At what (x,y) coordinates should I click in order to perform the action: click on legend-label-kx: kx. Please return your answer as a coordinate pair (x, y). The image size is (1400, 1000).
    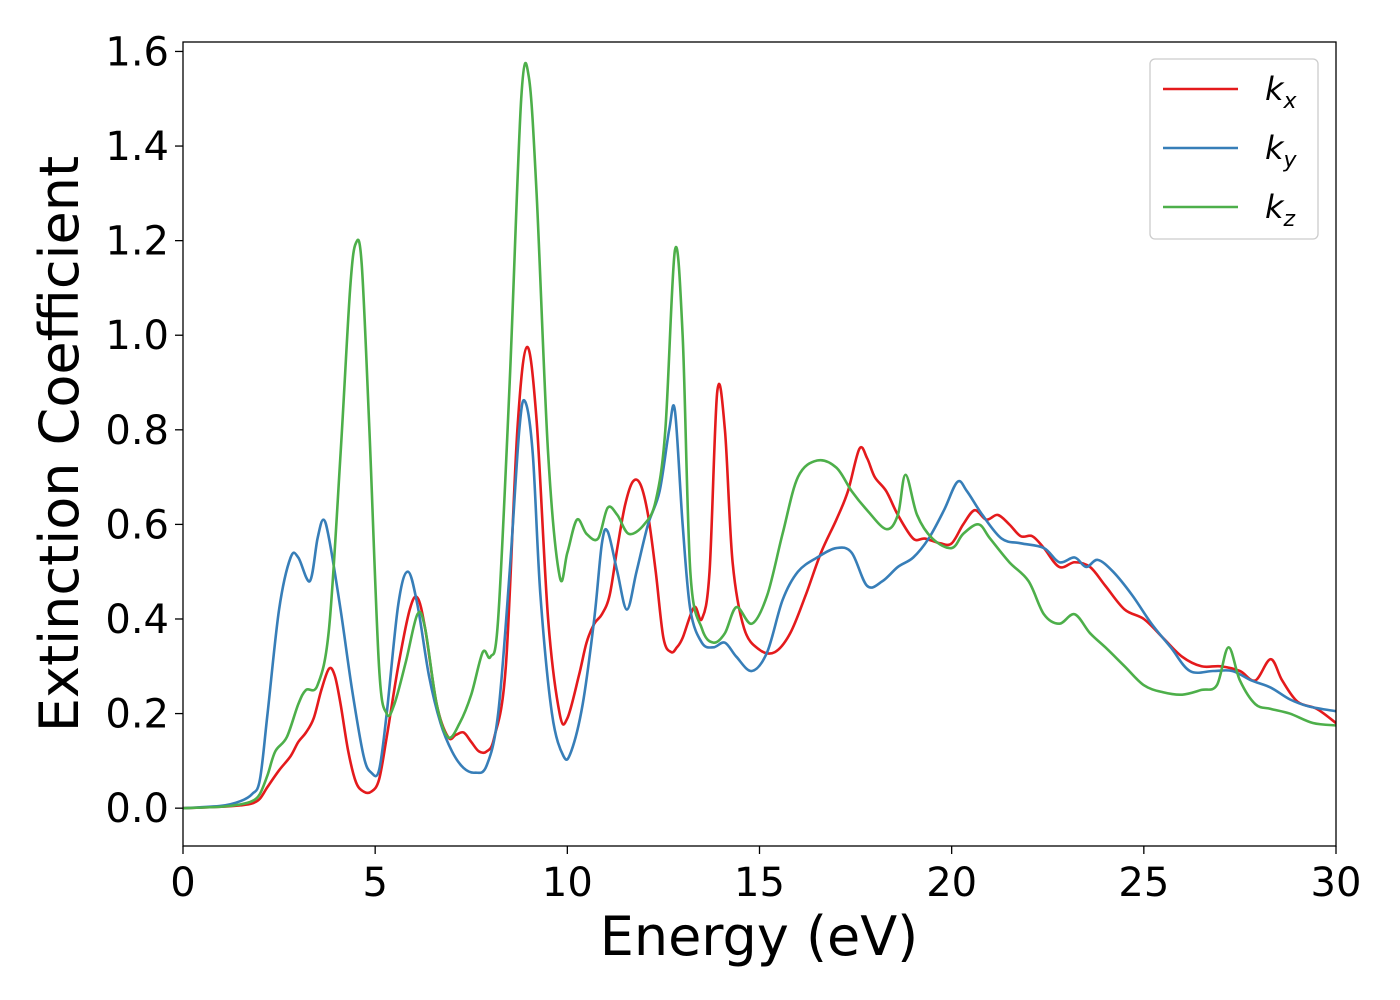
    Looking at the image, I should click on (1281, 92).